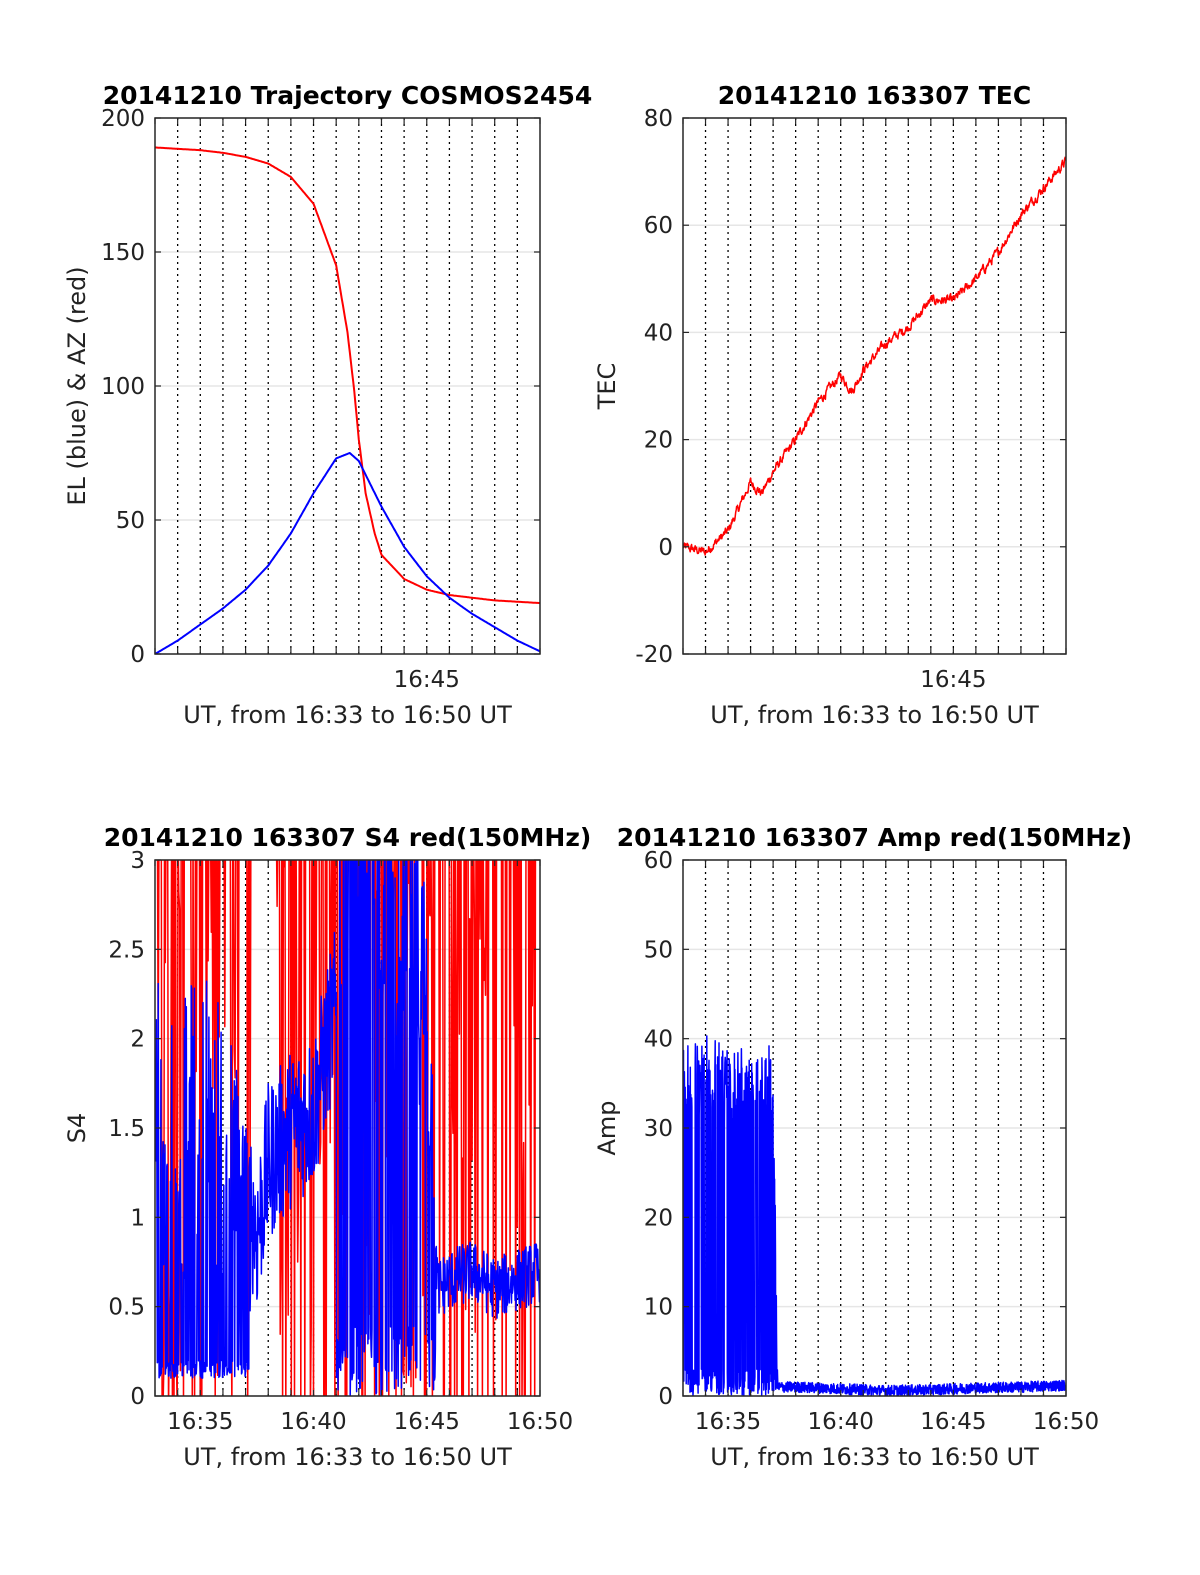 This screenshot has width=1200, height=1575. I want to click on y-axis-label: Amp, so click(607, 1127).